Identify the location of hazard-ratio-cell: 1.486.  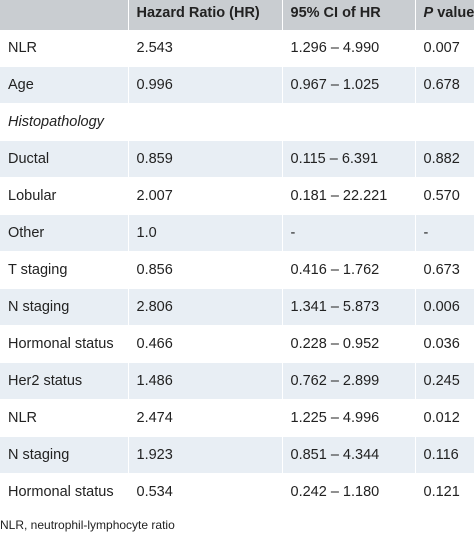
(204, 381).